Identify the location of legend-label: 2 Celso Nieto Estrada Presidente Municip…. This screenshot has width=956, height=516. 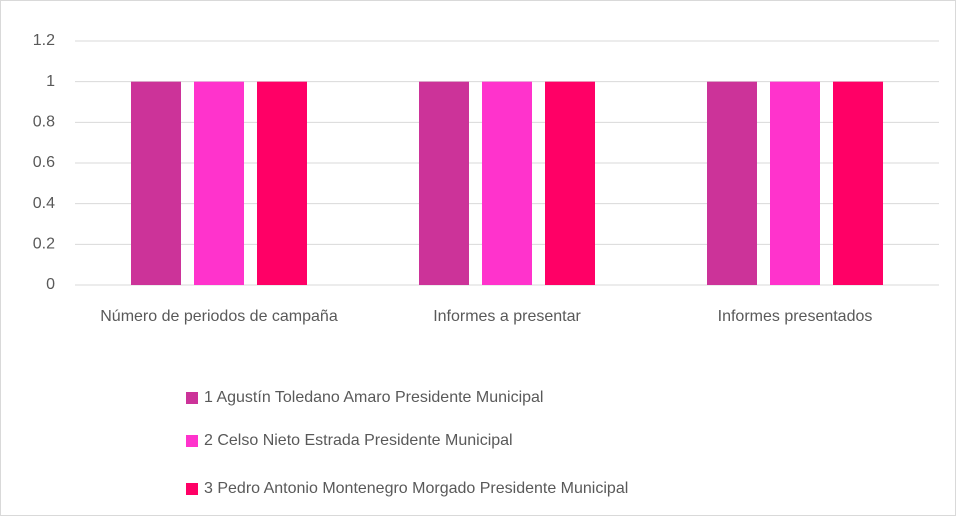
(358, 440).